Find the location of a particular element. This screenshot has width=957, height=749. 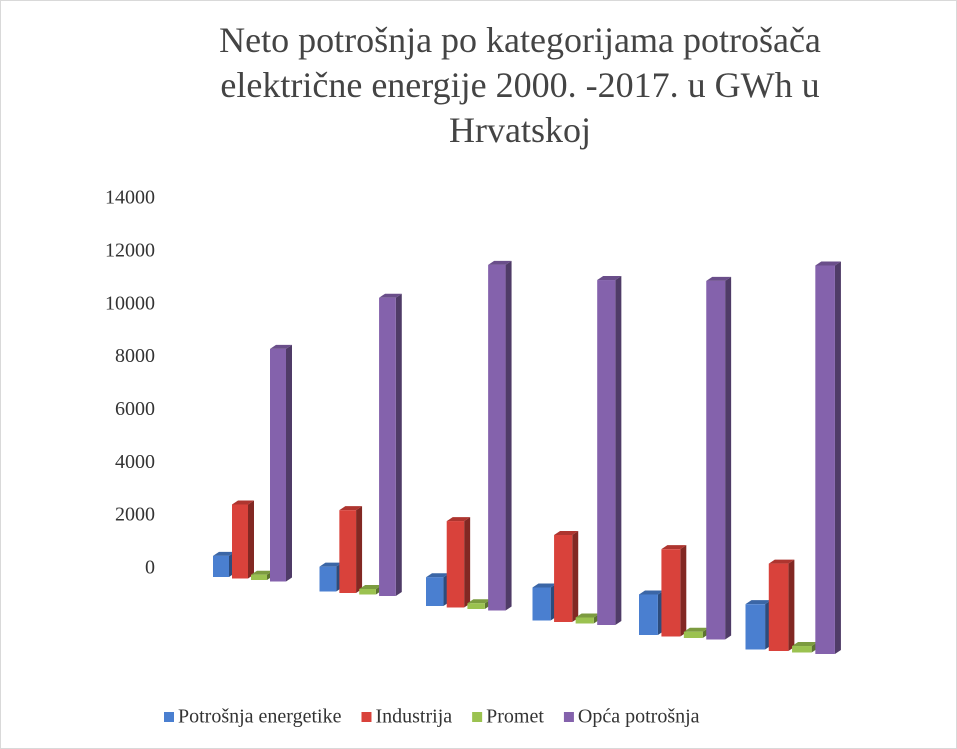

legend-label: Potrošnja energetike is located at coordinates (260, 717).